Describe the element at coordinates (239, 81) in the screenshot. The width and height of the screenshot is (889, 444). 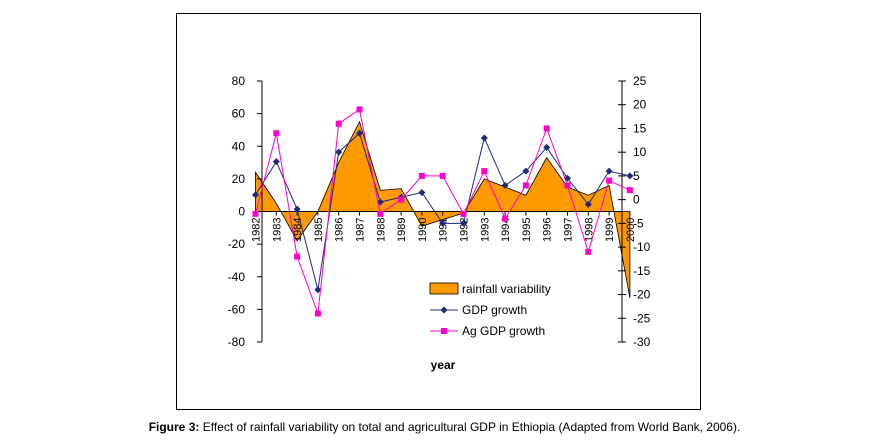
I see `left-y-tick-label: 80` at that location.